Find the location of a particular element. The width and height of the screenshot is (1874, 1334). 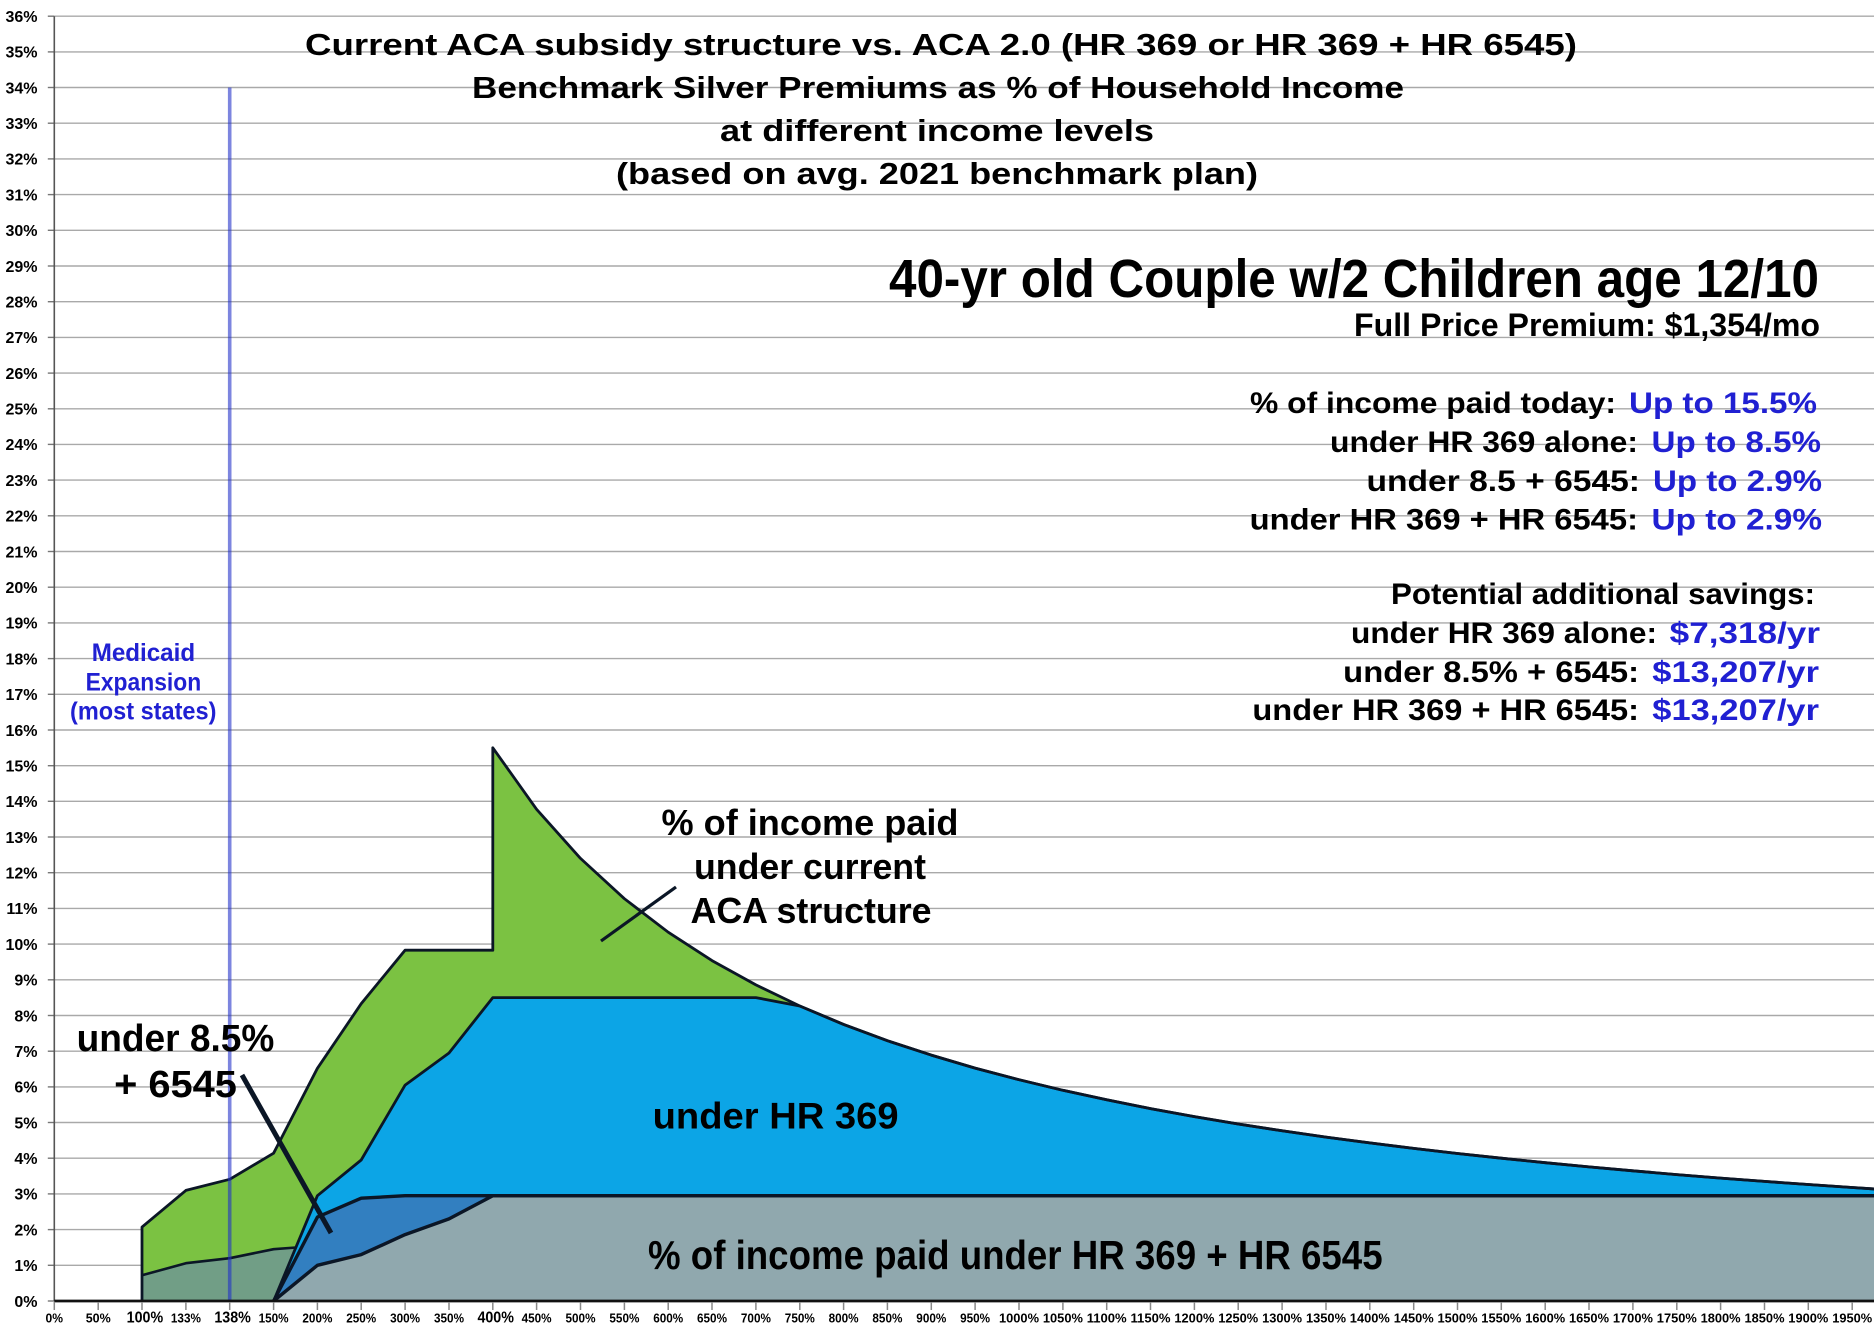

svg-text: under 8.5% + 6545: is located at coordinates (1491, 672).